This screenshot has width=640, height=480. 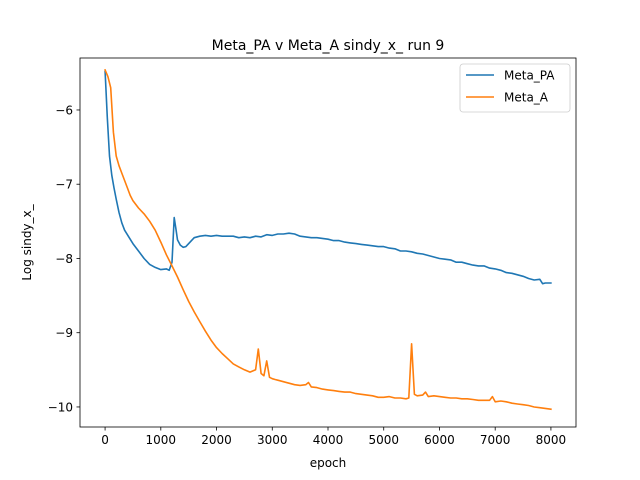 What do you see at coordinates (64, 110) in the screenshot?
I see `y-tick-label: −6` at bounding box center [64, 110].